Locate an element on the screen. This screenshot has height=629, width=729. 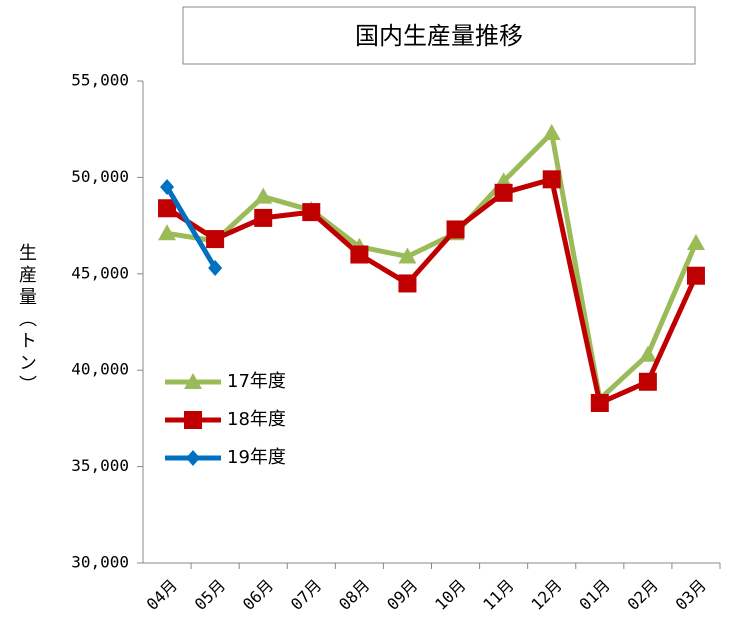
x-tick-label: 06月 is located at coordinates (258, 595).